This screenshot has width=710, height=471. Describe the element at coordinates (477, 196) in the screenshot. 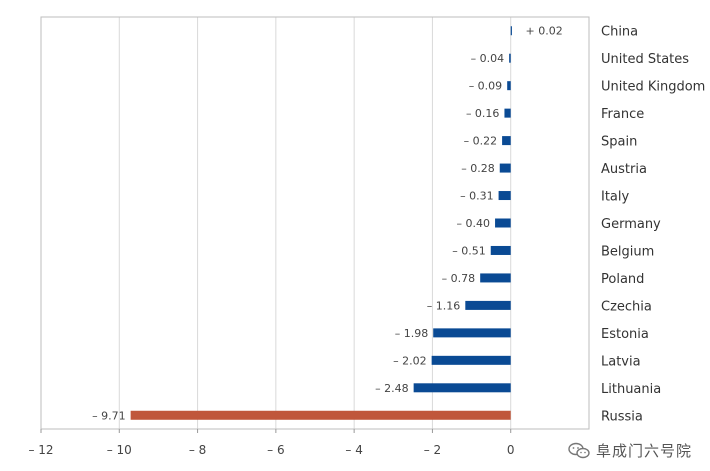

I see `data-label: – 0.31` at that location.